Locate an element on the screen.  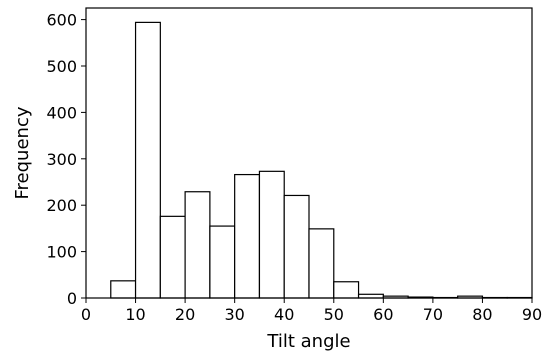
y-axis-label: Frequency is located at coordinates (22, 152).